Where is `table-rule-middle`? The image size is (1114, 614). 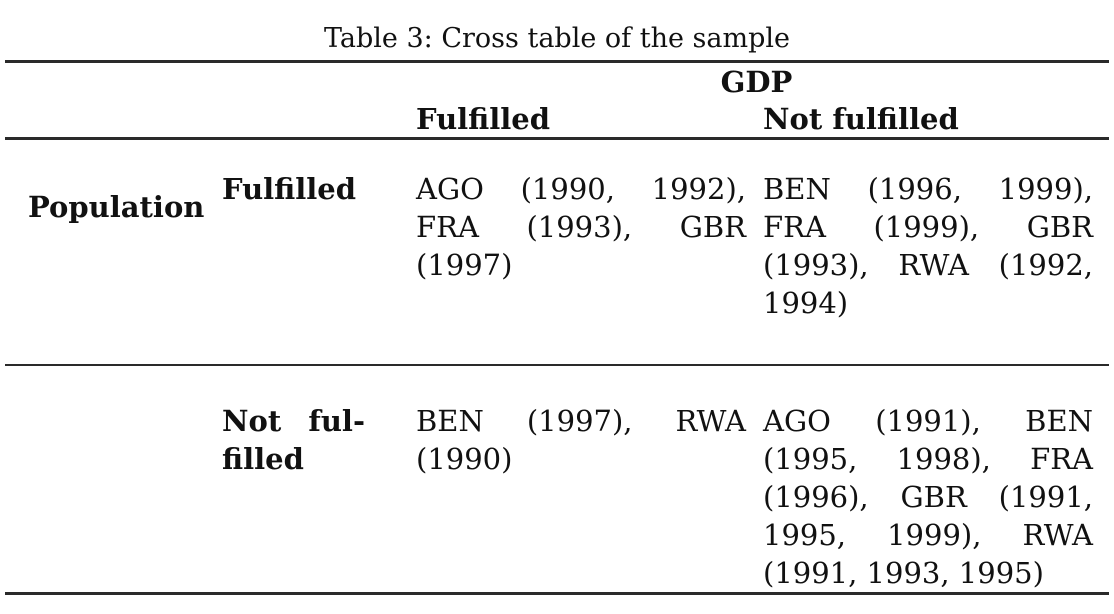 table-rule-middle is located at coordinates (557, 364).